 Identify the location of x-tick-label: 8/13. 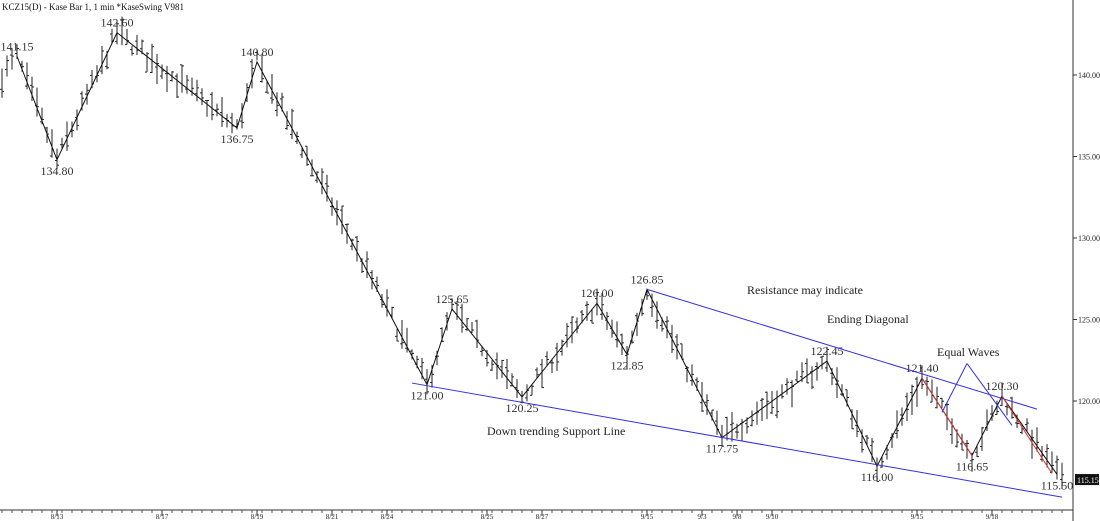
(57, 517).